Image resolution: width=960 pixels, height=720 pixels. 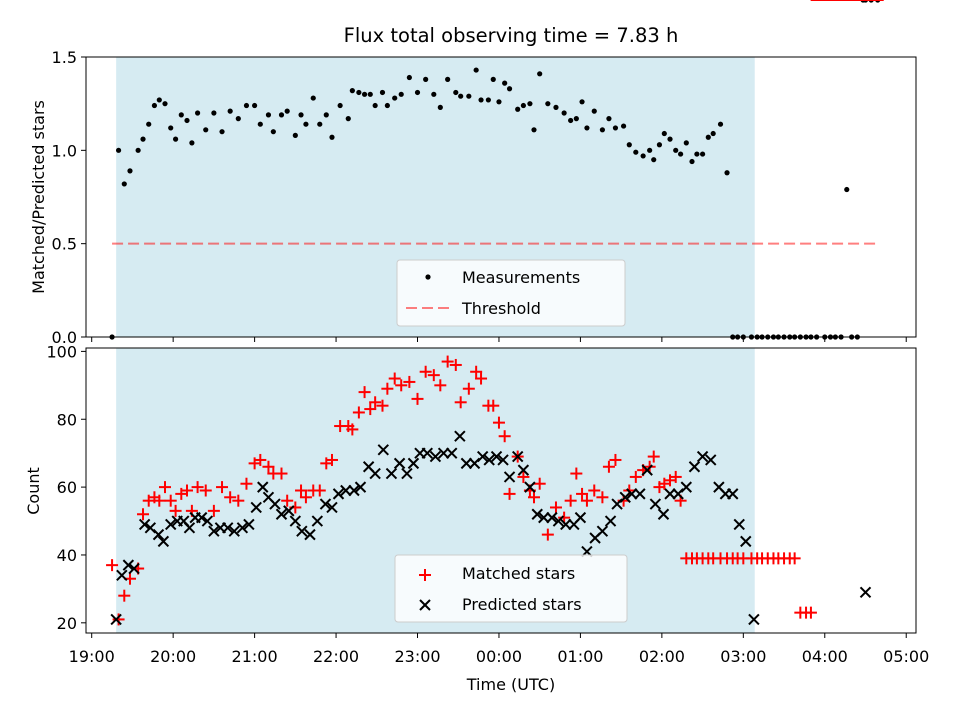 I want to click on legend-measurements-marker, so click(x=428, y=277).